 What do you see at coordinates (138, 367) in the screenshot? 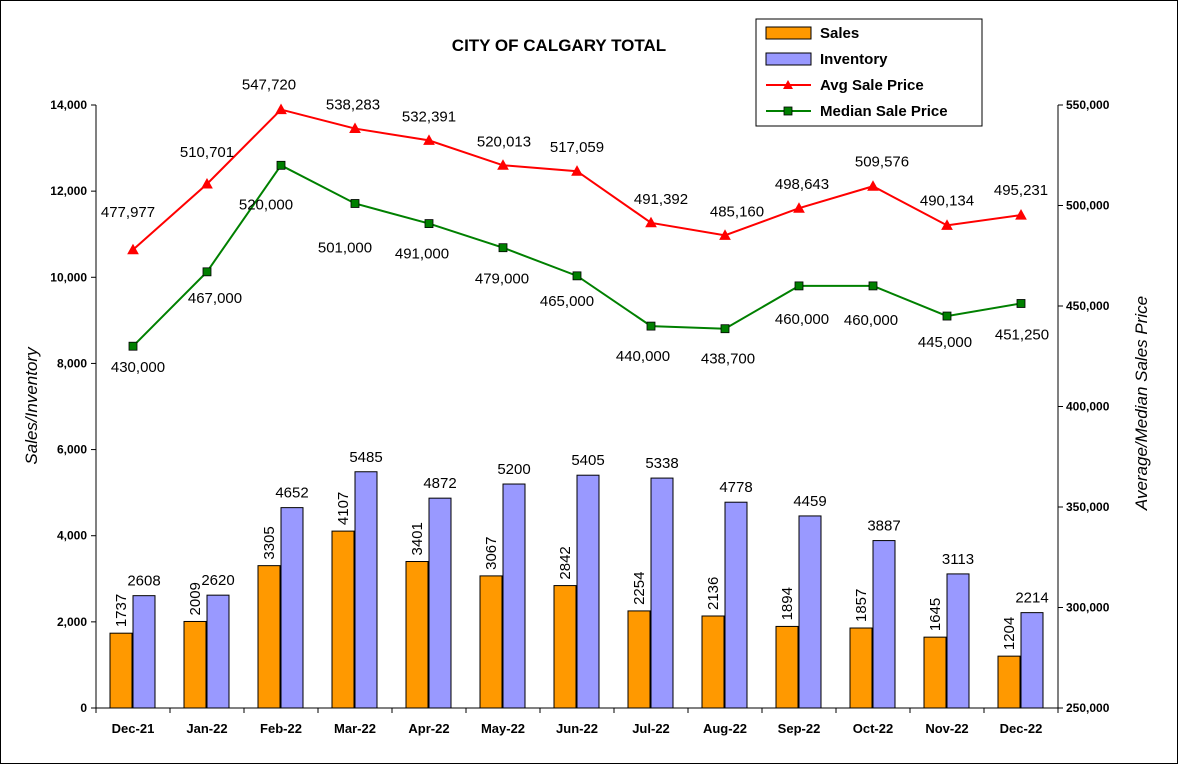
I see `median-price-data-label: 430,000` at bounding box center [138, 367].